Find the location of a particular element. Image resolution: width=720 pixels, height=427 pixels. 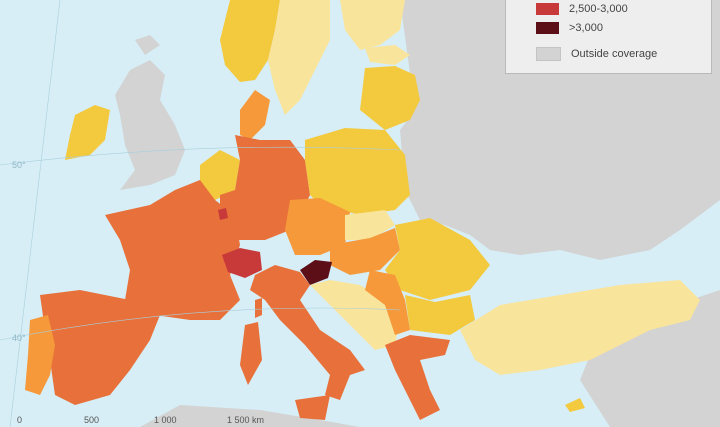

region-uk is located at coordinates (150, 125).